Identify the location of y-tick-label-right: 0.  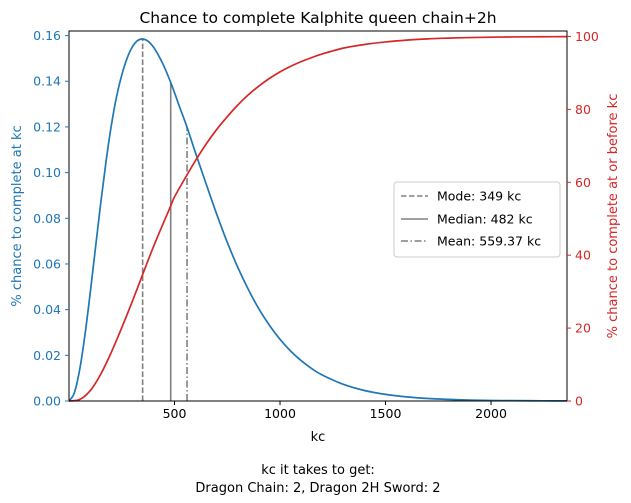
(579, 401).